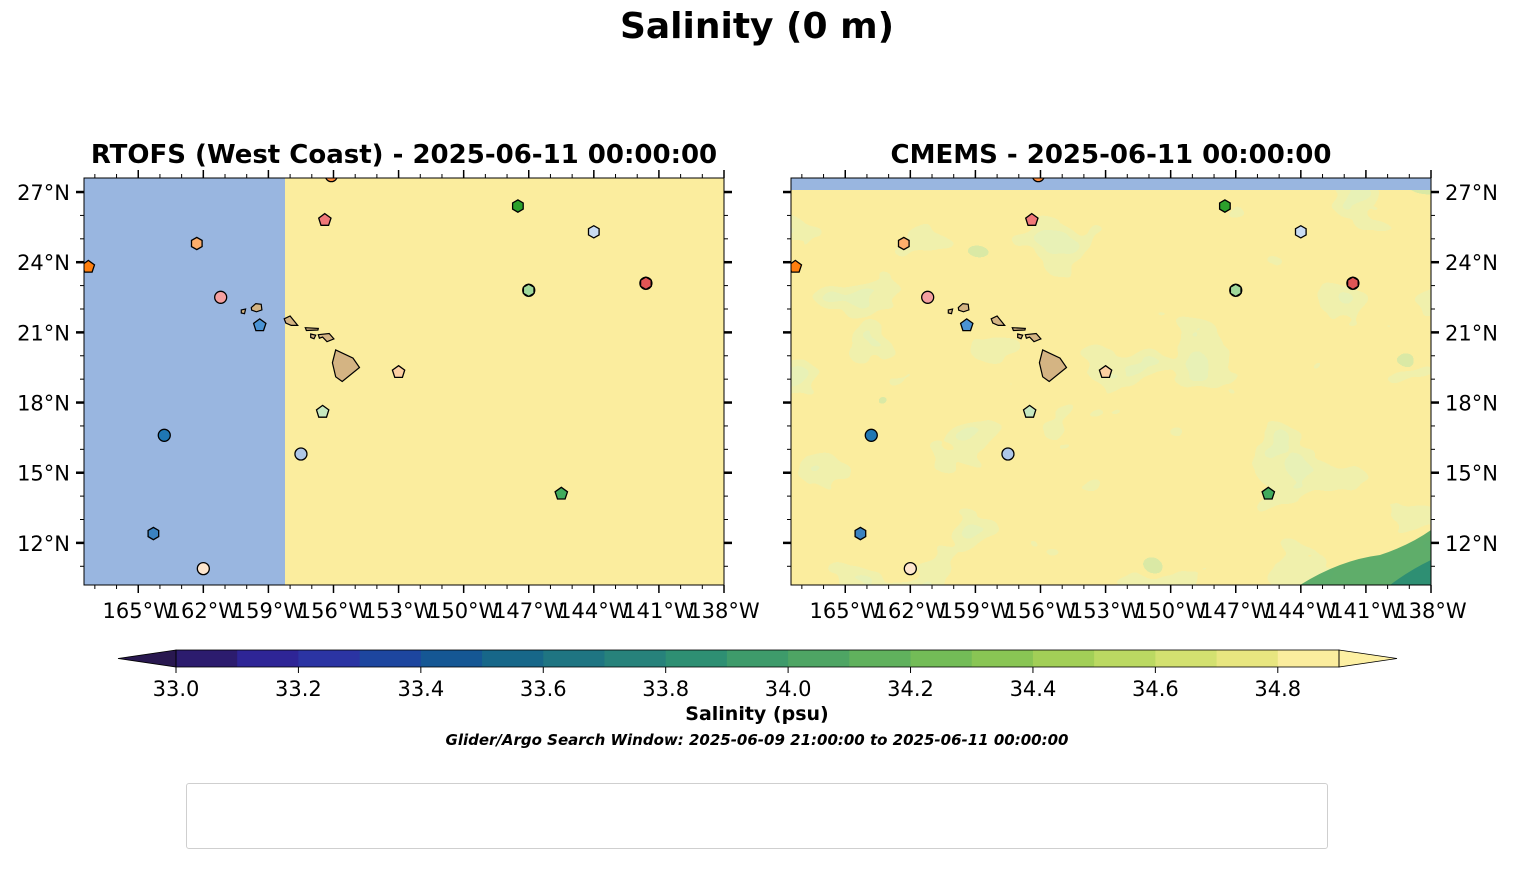  Describe the element at coordinates (184, 381) in the screenshot. I see `missing-data-region` at that location.